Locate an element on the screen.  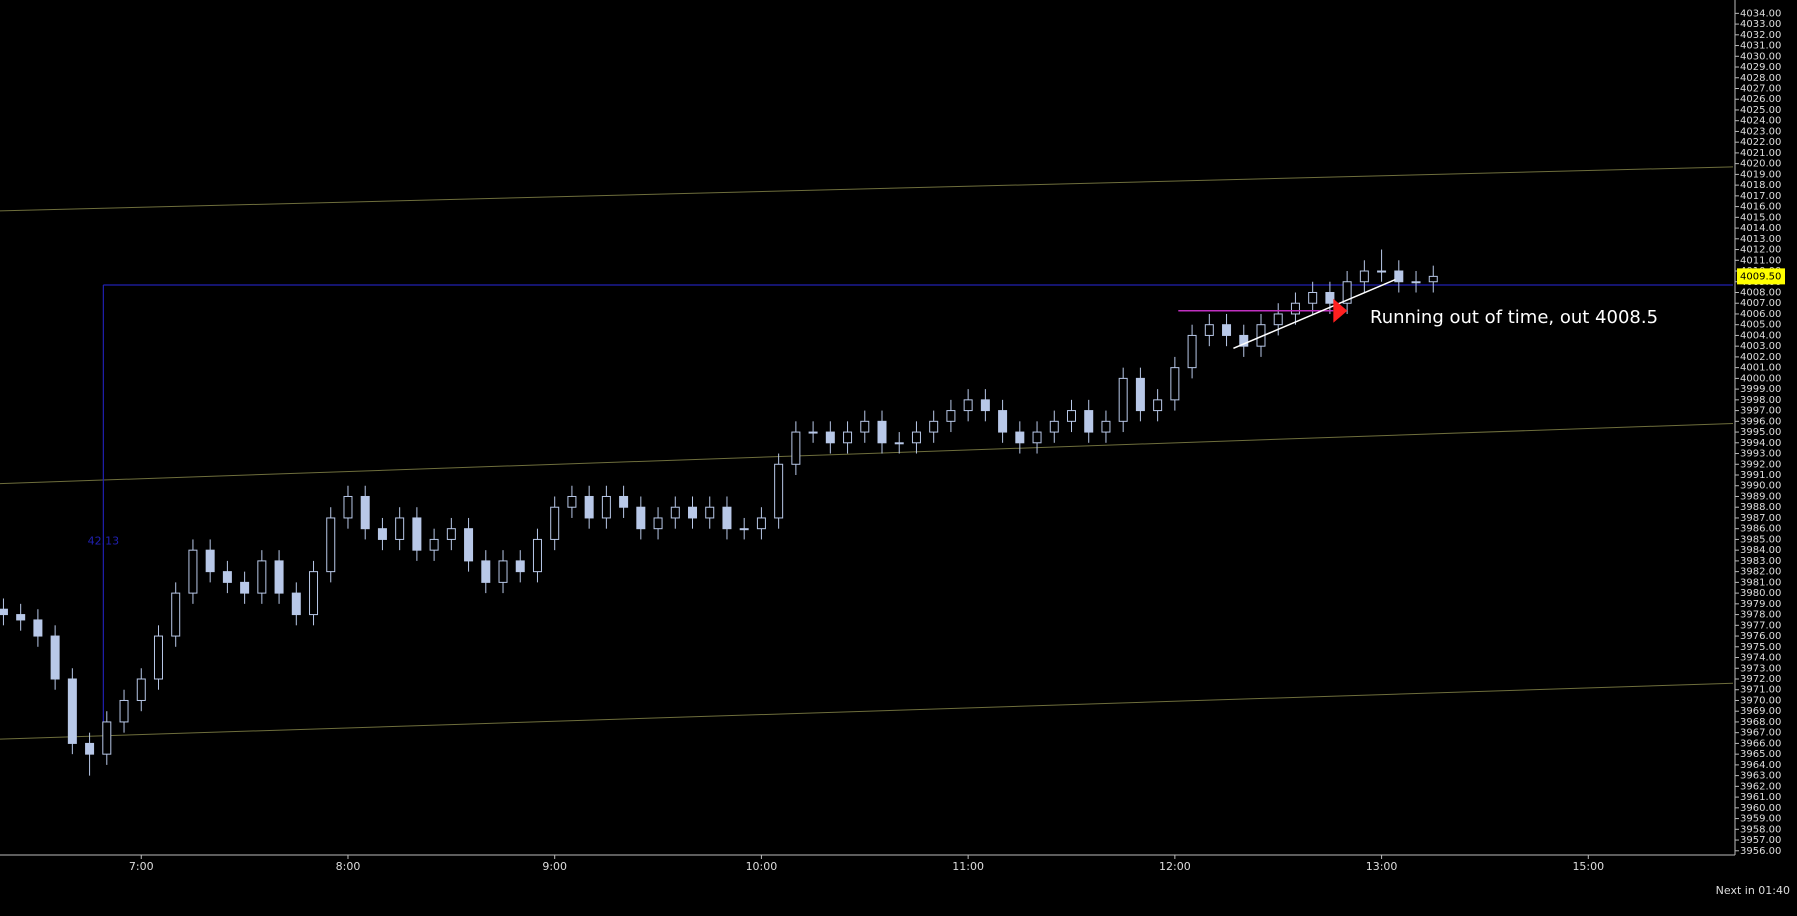
y-tick-label: 4031.00 is located at coordinates (1760, 46).